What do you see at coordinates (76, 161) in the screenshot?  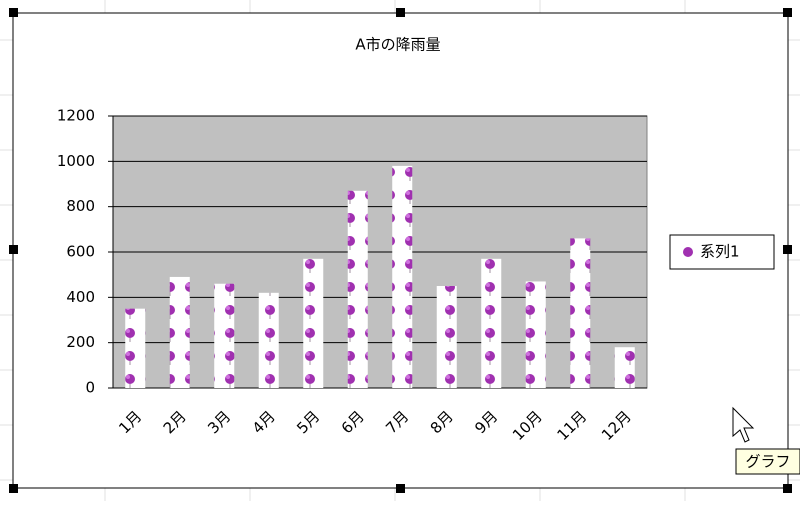 I see `y-tick-label: 1000` at bounding box center [76, 161].